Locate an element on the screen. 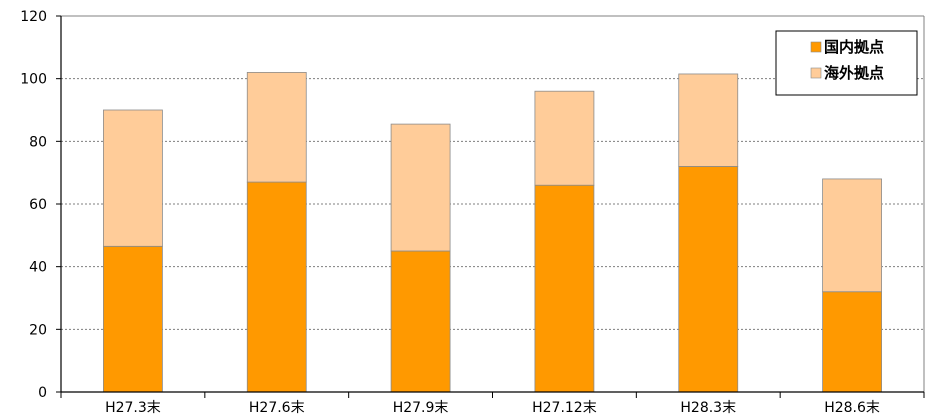  x-tick-label: H27.12末 is located at coordinates (564, 408).